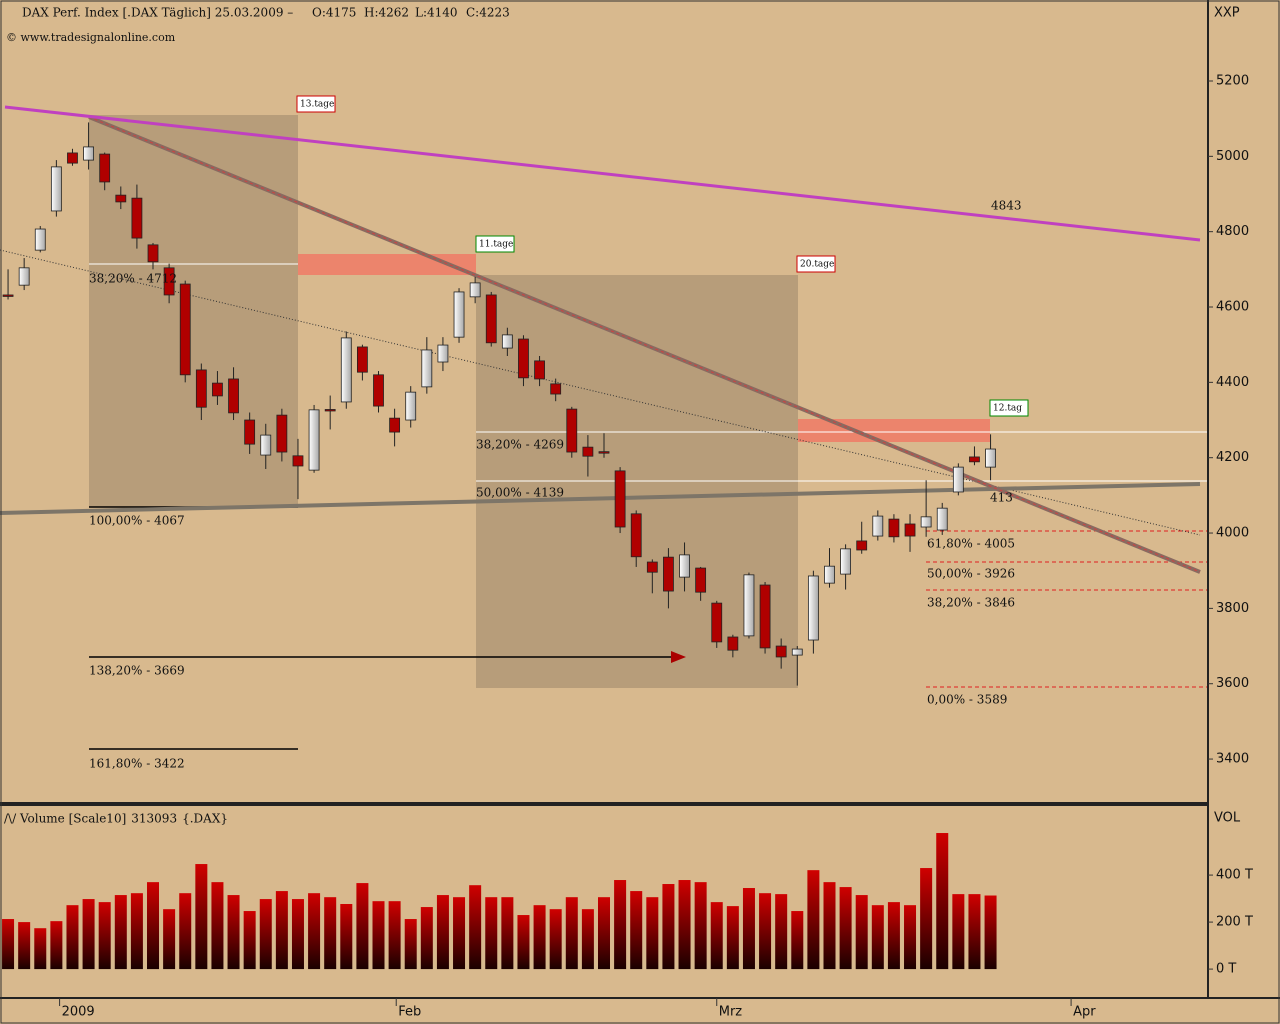 This screenshot has width=1280, height=1024. What do you see at coordinates (1227, 818) in the screenshot?
I see `axis-label: VOL` at bounding box center [1227, 818].